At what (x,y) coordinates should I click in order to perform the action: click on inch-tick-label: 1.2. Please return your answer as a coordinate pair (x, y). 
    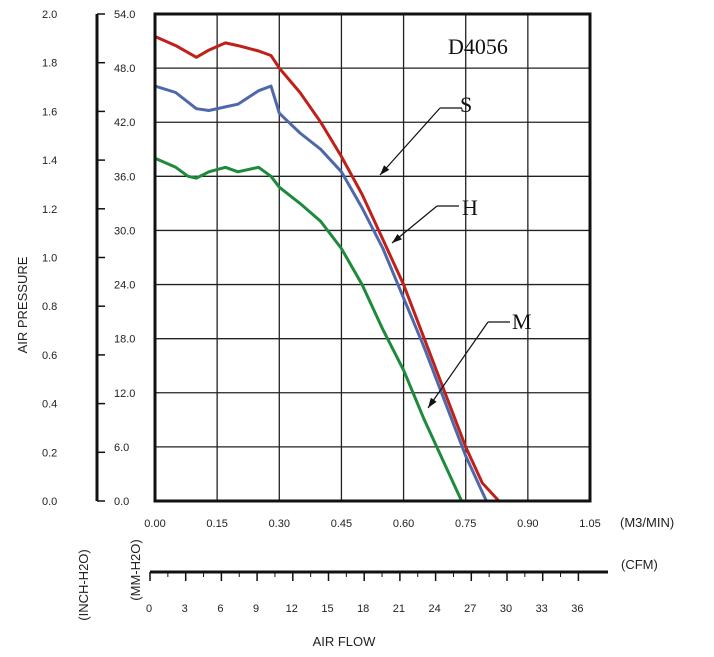
    Looking at the image, I should click on (49, 210).